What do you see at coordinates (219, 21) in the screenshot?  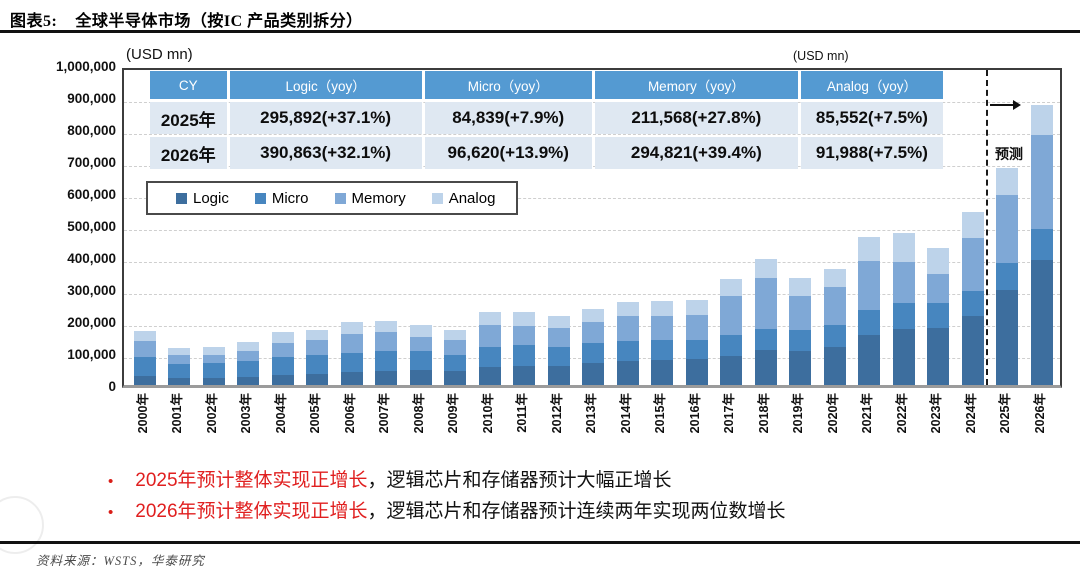 I see `figure-title-text: 全球半导体市场（按IC 产品类别拆分）` at bounding box center [219, 21].